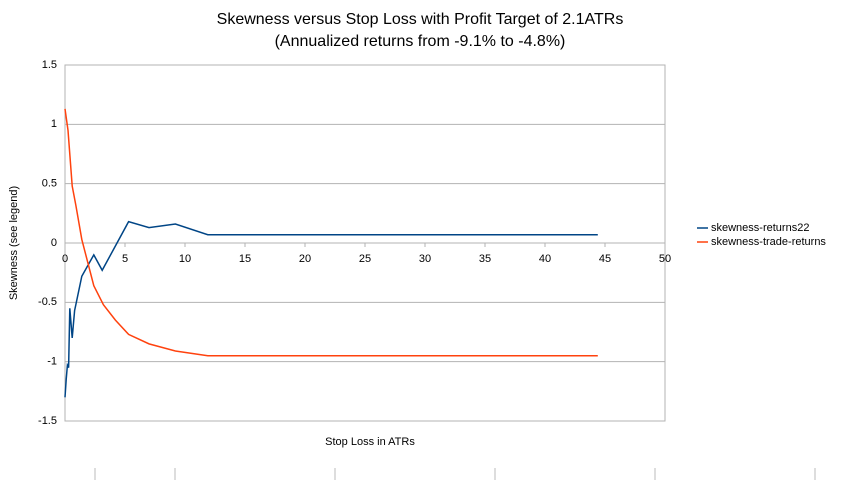  I want to click on x-tick-label: 25, so click(365, 259).